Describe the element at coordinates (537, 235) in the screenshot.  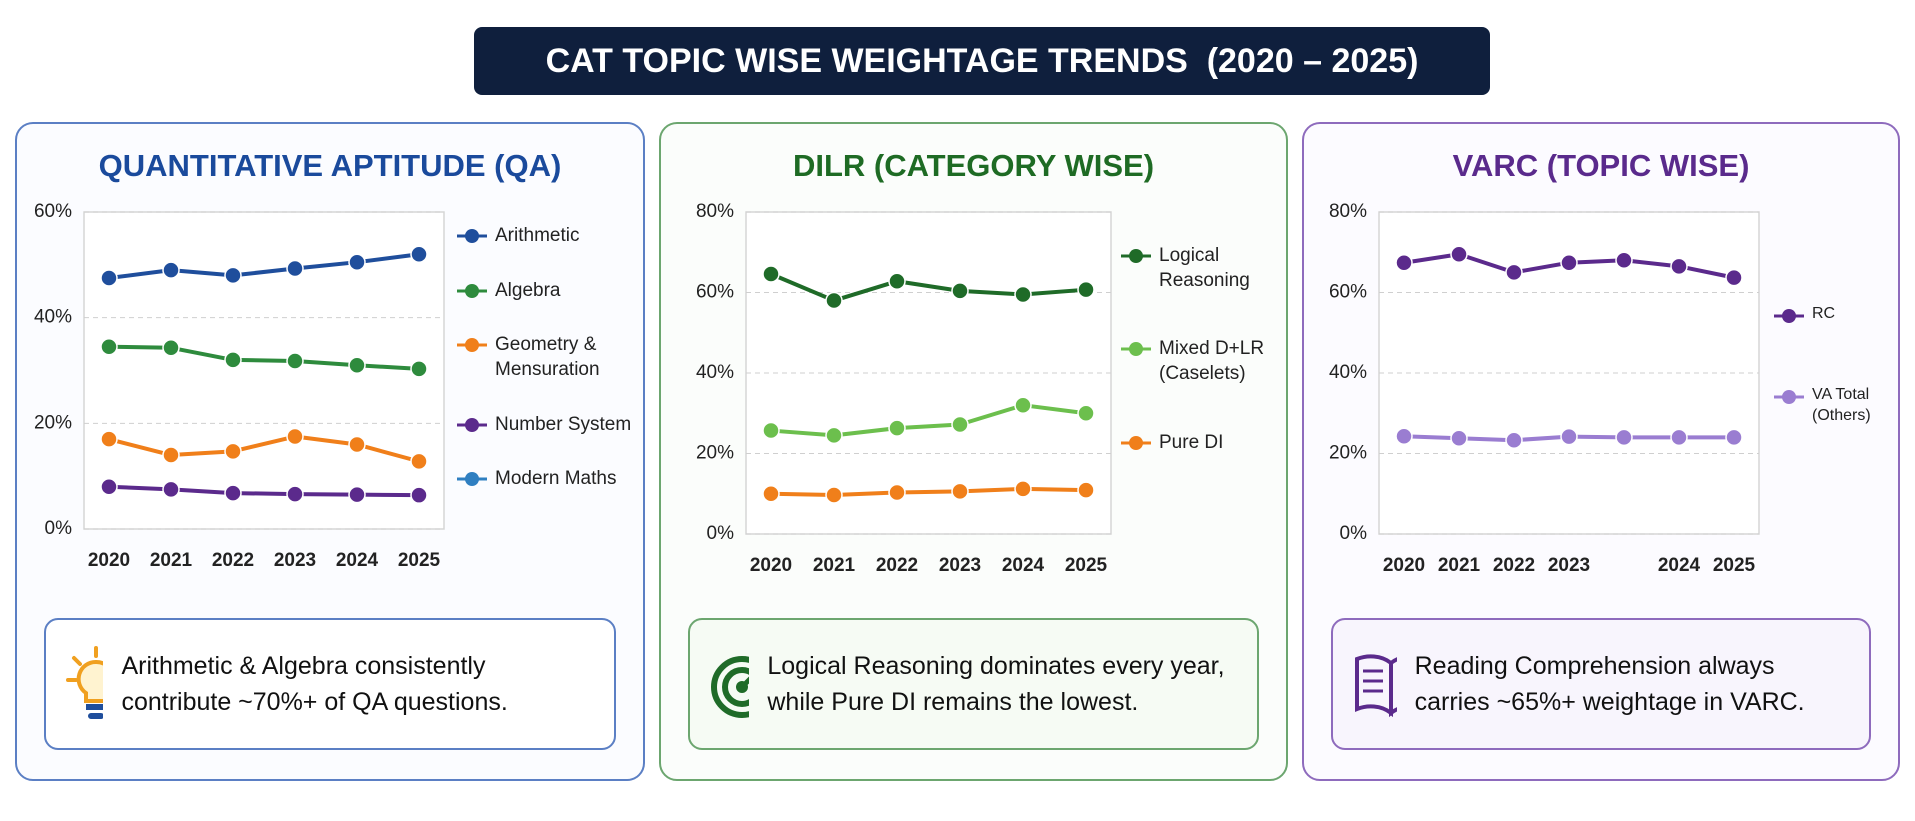
I see `legend-label: Arithmetic` at that location.